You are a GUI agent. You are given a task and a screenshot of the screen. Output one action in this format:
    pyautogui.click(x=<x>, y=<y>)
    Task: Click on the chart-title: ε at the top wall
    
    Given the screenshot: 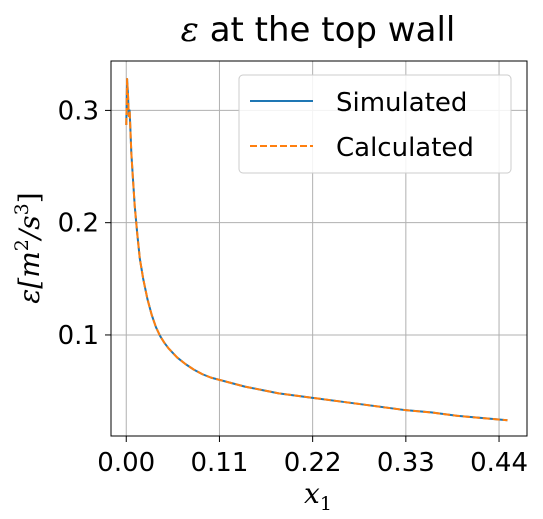 What is the action you would take?
    pyautogui.click(x=318, y=30)
    